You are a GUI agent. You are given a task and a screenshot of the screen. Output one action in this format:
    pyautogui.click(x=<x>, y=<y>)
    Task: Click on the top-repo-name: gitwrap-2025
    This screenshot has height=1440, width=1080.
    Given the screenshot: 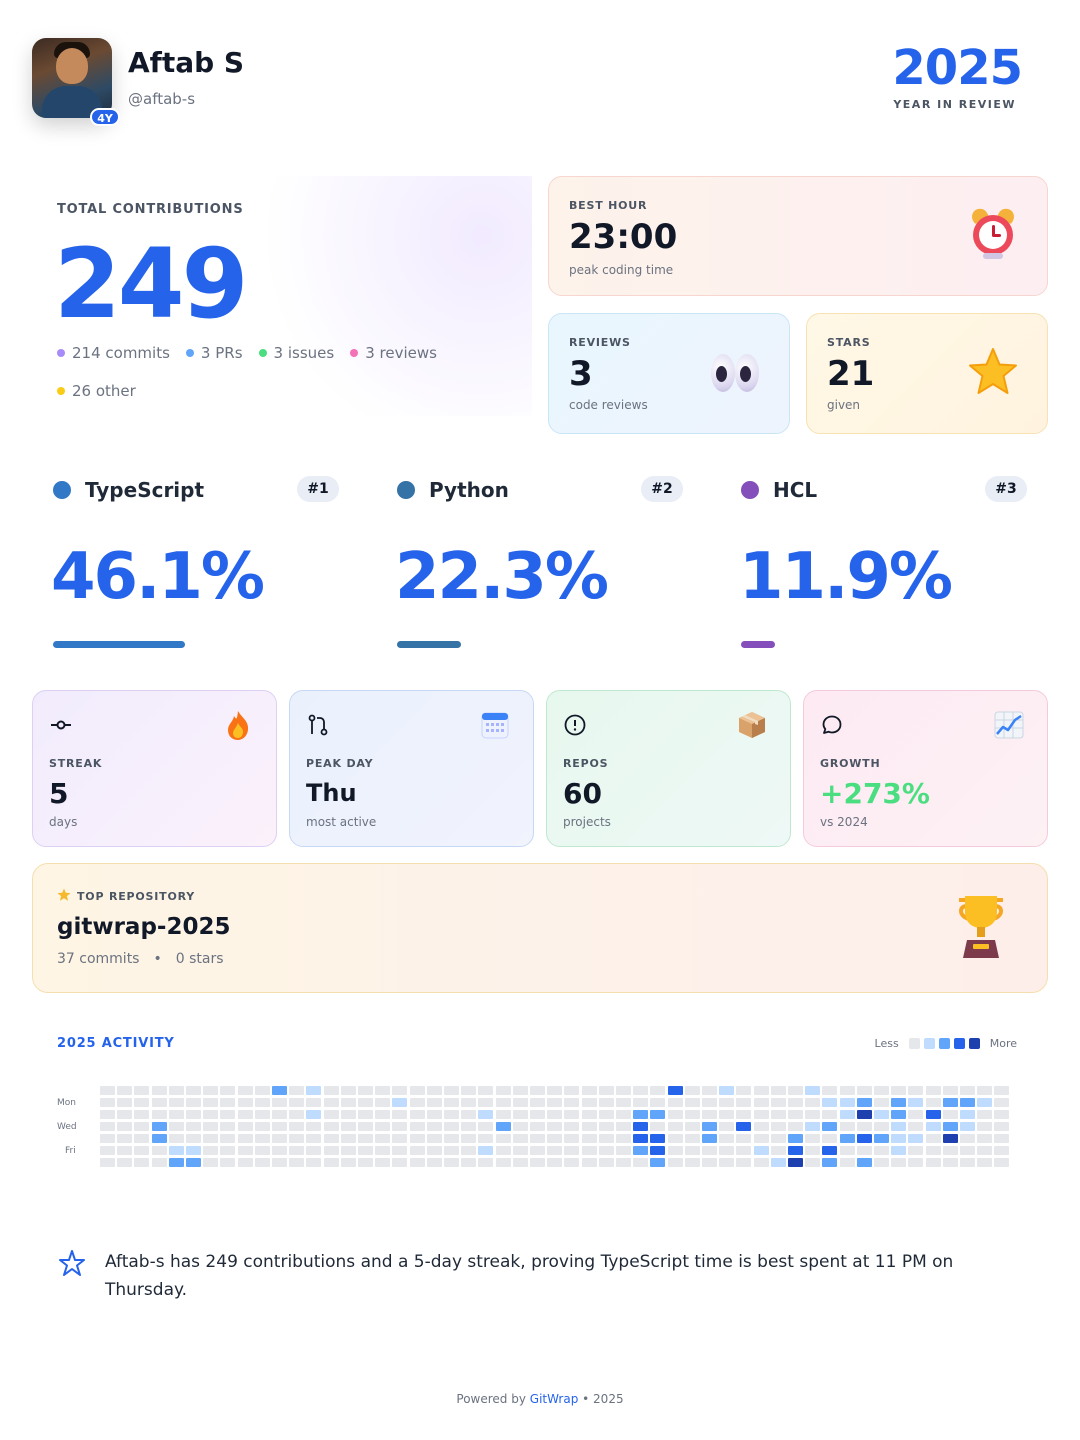 What is the action you would take?
    pyautogui.click(x=144, y=927)
    